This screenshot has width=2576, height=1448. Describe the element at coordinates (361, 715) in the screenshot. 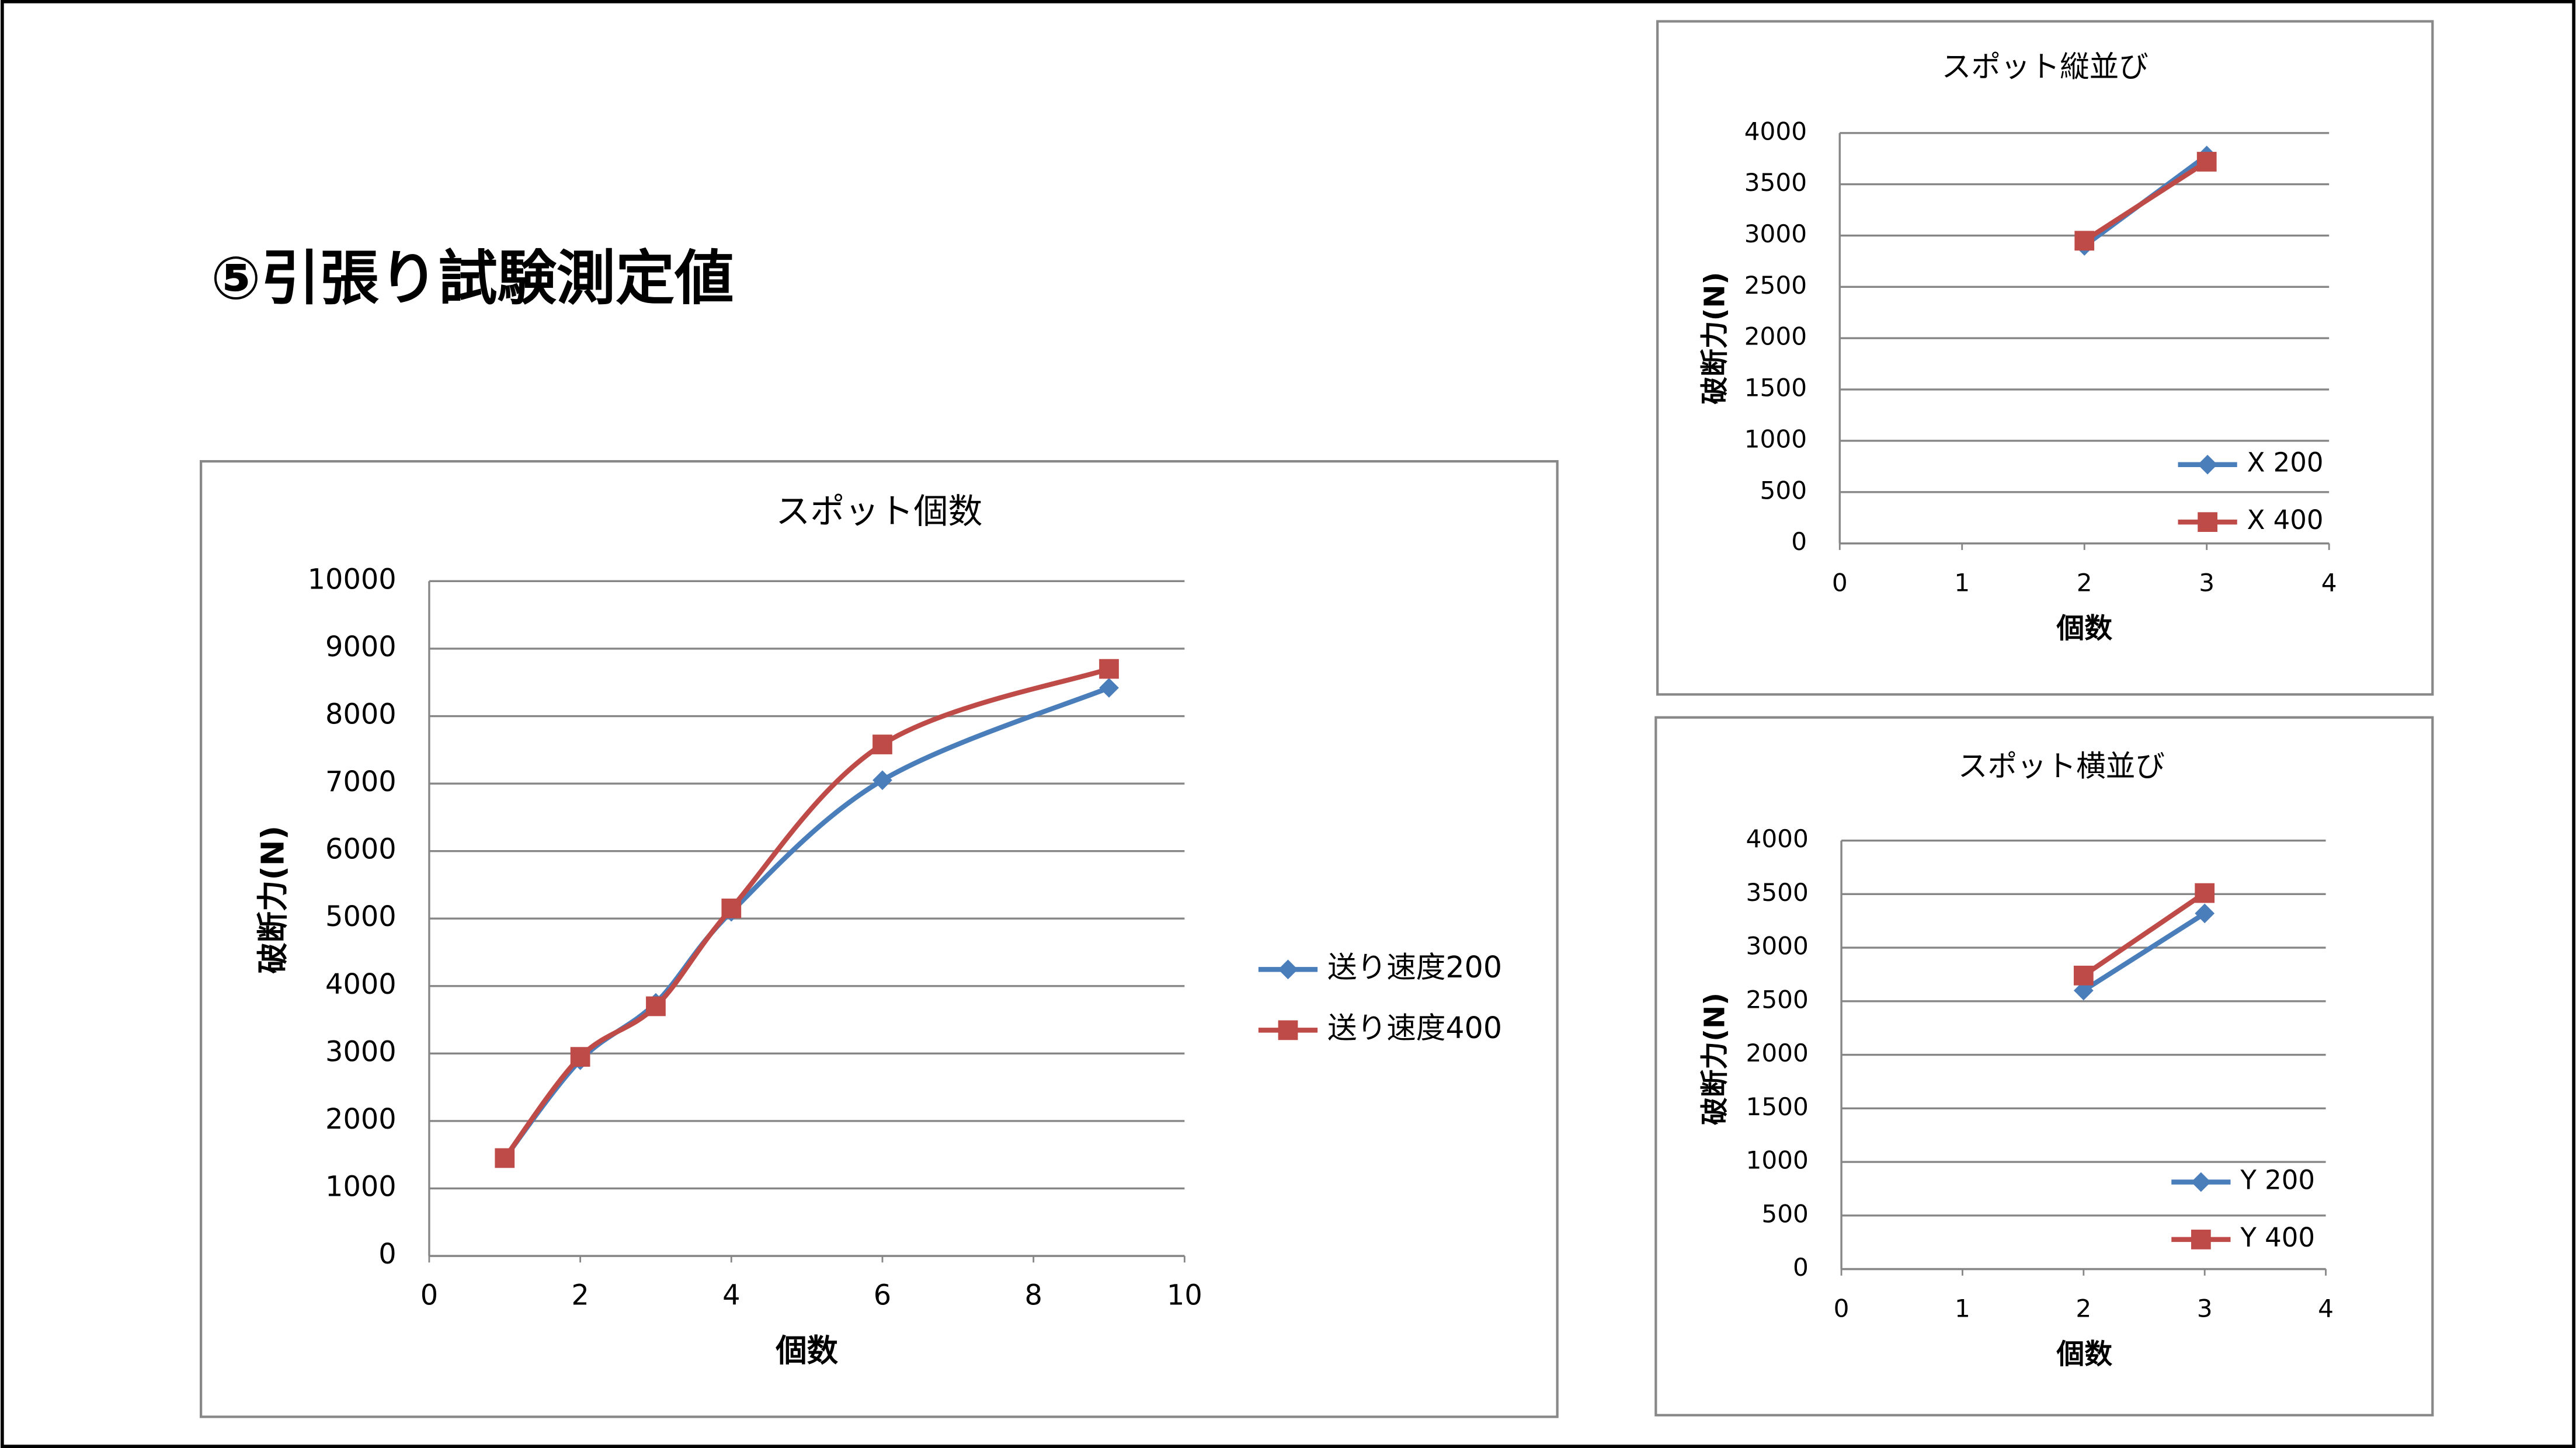

I see `y-tick-label: 8000` at that location.